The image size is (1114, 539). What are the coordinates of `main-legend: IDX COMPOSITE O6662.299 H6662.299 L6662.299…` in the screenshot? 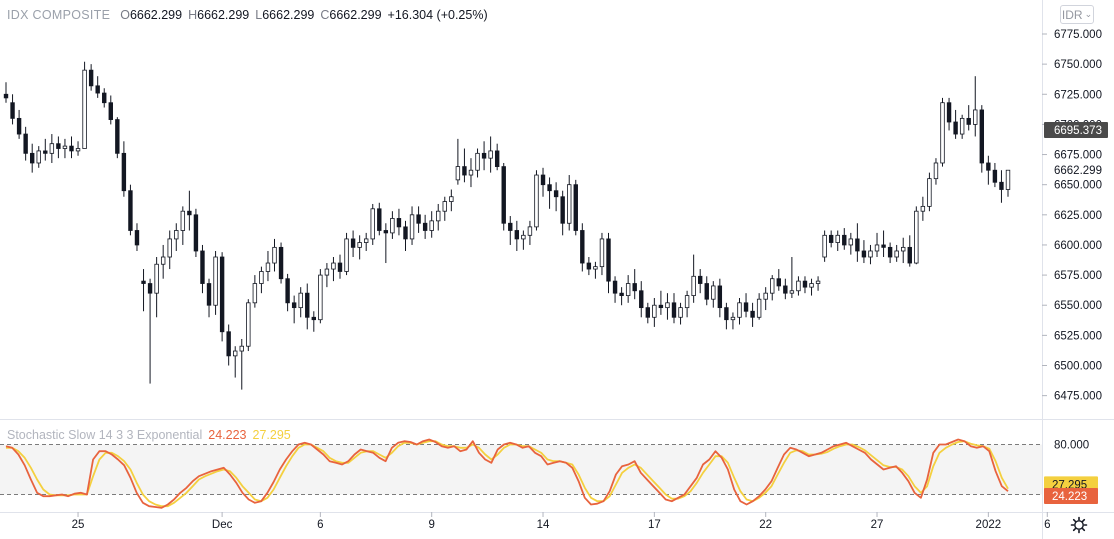 It's located at (247, 15).